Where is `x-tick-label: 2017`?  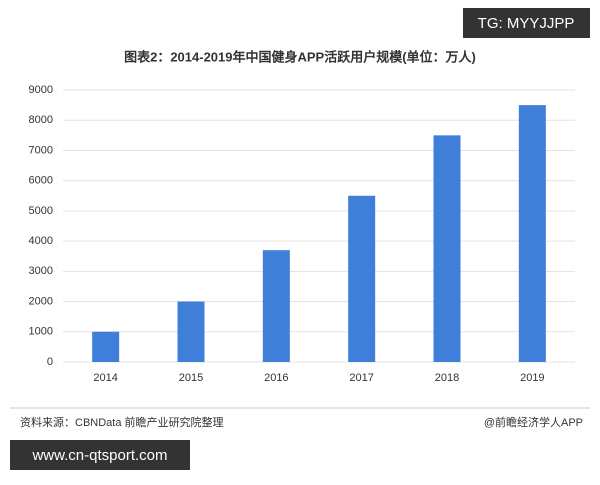
x-tick-label: 2017 is located at coordinates (361, 378).